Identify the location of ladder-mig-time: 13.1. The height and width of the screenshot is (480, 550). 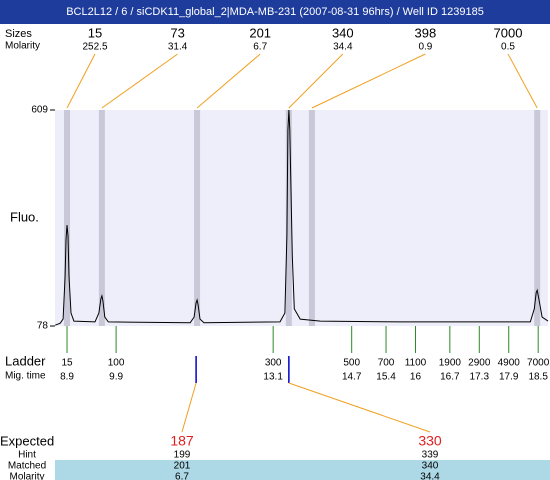
(273, 377).